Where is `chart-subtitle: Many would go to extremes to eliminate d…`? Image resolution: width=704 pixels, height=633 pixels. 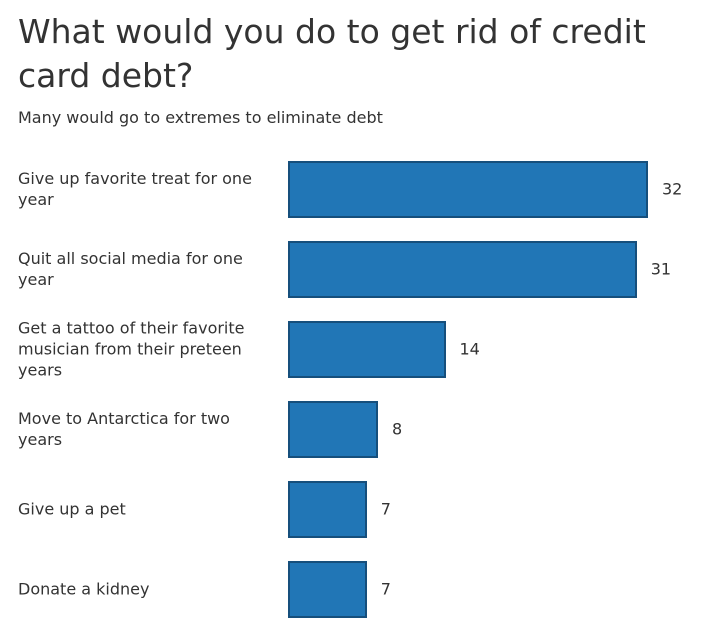 chart-subtitle: Many would go to extremes to eliminate d… is located at coordinates (200, 117).